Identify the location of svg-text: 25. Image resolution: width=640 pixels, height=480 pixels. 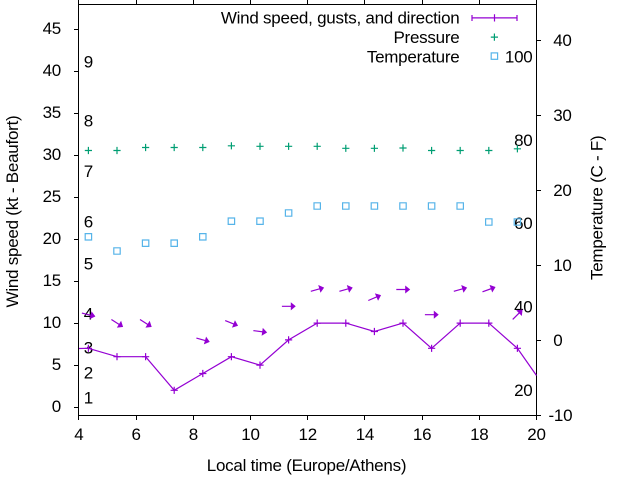
(52, 196).